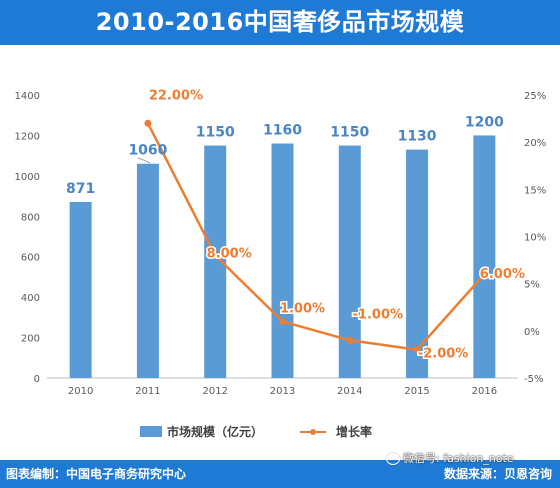 Image resolution: width=560 pixels, height=488 pixels. Describe the element at coordinates (30, 258) in the screenshot. I see `y-left-tick-label: 600` at that location.